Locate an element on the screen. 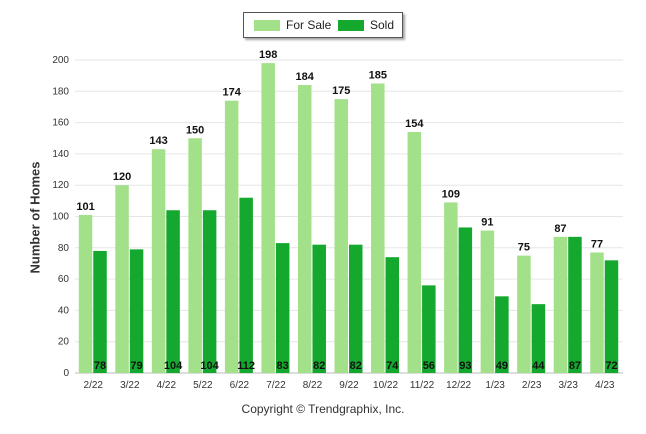  data-label-sold-10-22: 74 is located at coordinates (392, 366).